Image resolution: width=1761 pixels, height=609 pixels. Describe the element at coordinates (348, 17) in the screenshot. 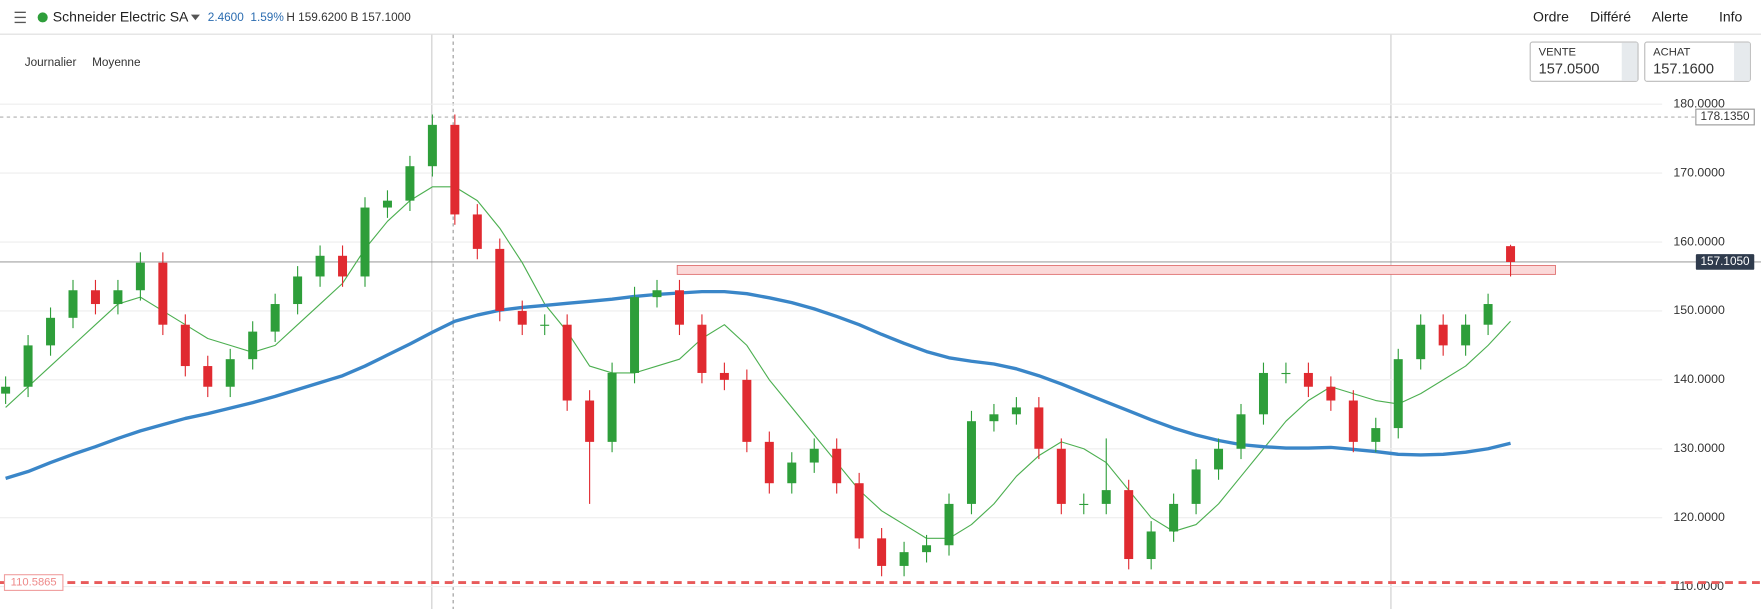

I see `high-low: H 159.6200 B 157.1000` at that location.